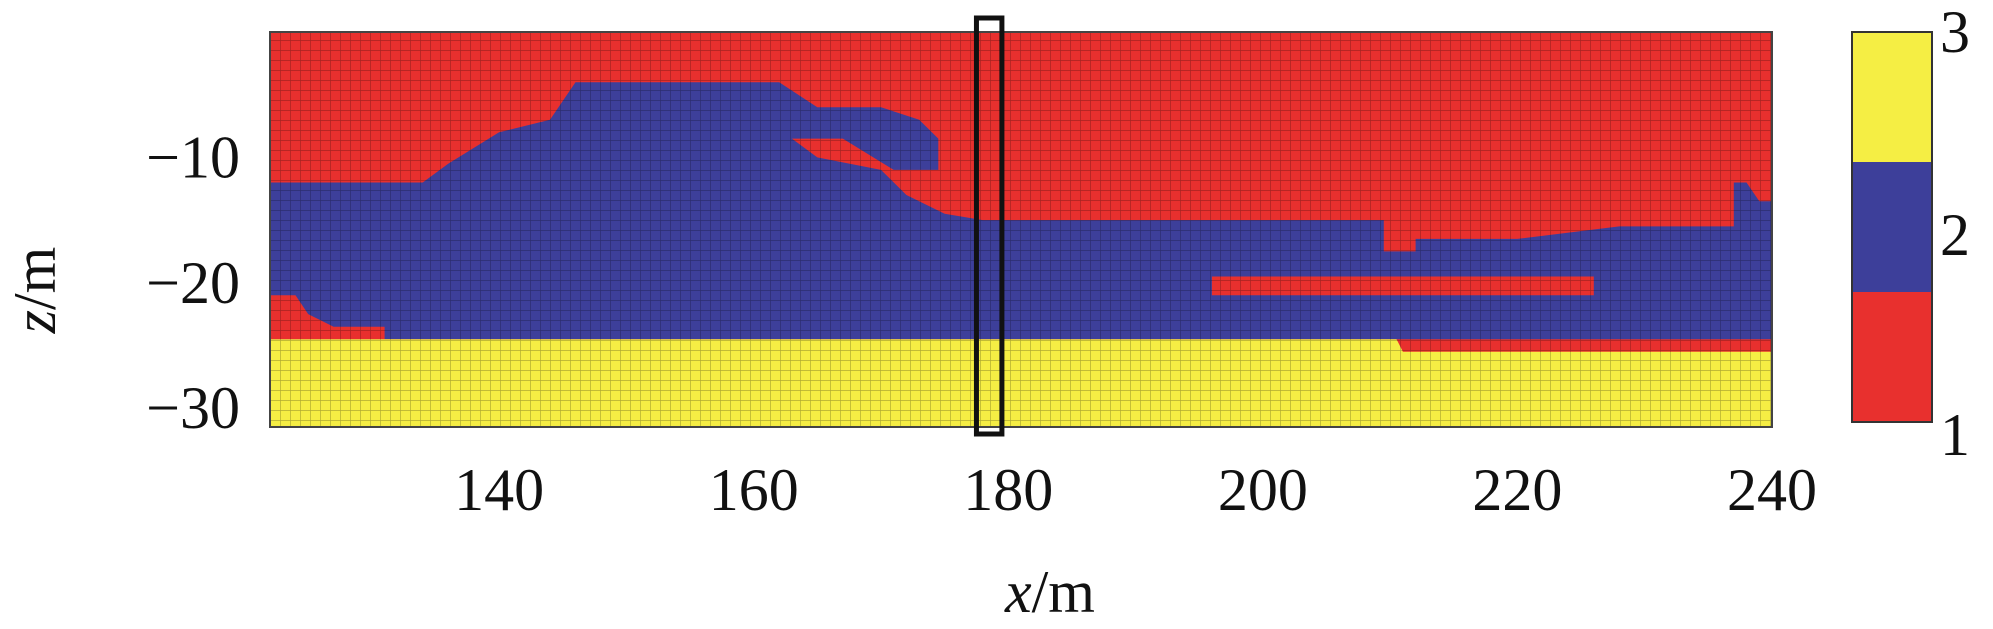  Describe the element at coordinates (1517, 490) in the screenshot. I see `x-tick-label: 220` at that location.